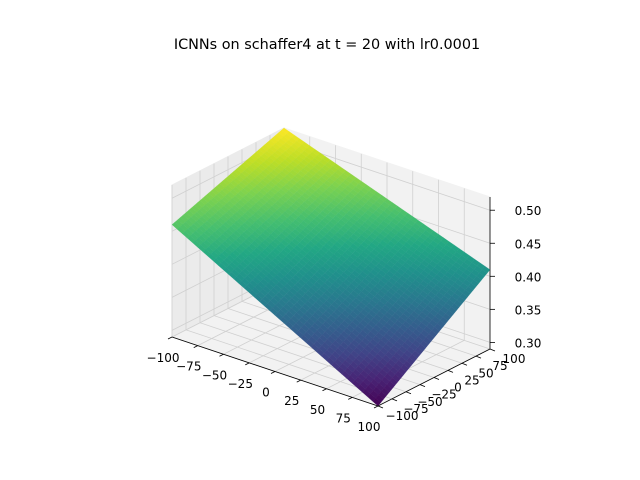 Image resolution: width=640 pixels, height=480 pixels. Describe the element at coordinates (291, 401) in the screenshot. I see `x-tick-label: 25` at that location.